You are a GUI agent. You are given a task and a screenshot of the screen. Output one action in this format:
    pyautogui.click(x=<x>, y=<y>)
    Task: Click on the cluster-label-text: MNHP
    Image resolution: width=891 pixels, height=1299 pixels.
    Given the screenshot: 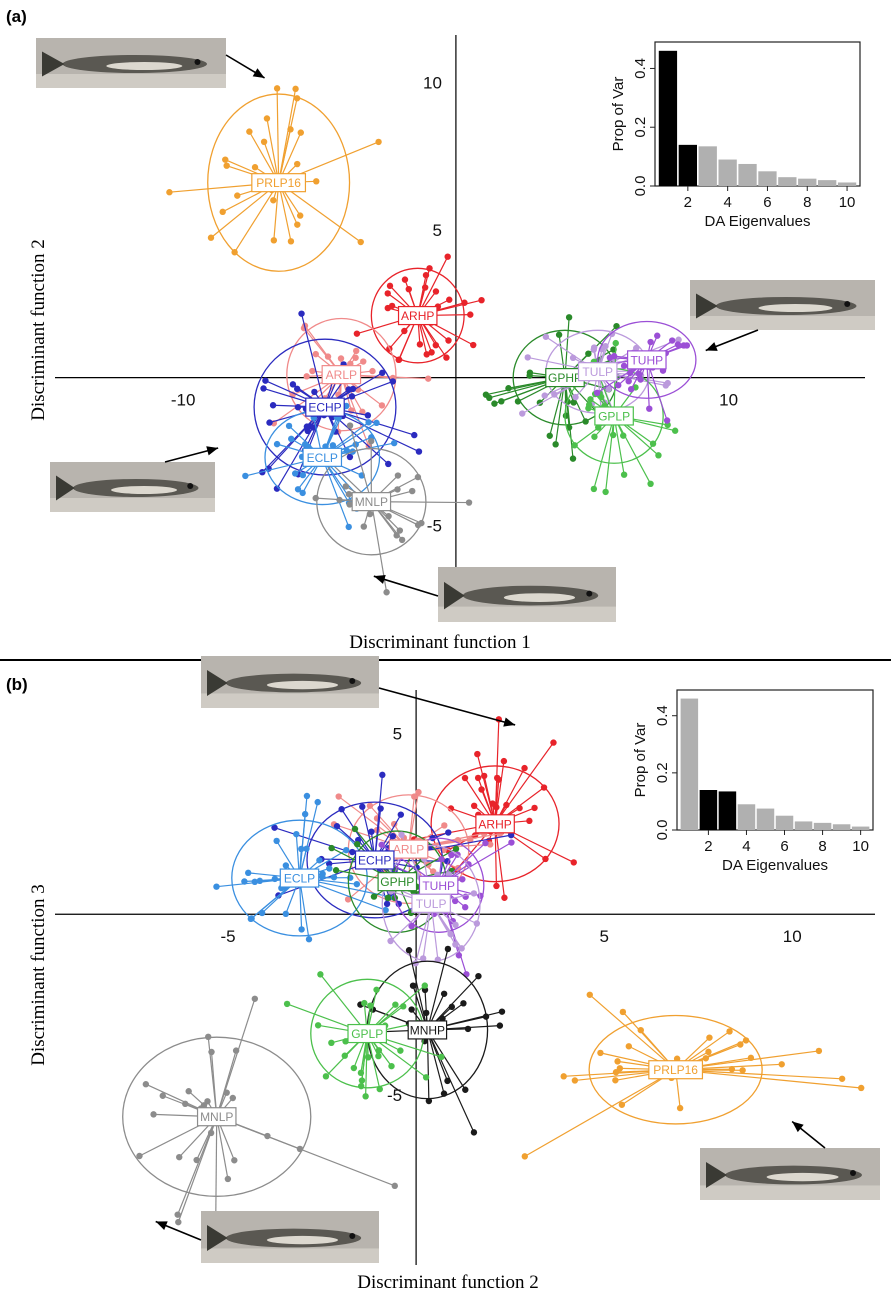 What is the action you would take?
    pyautogui.click(x=427, y=1030)
    